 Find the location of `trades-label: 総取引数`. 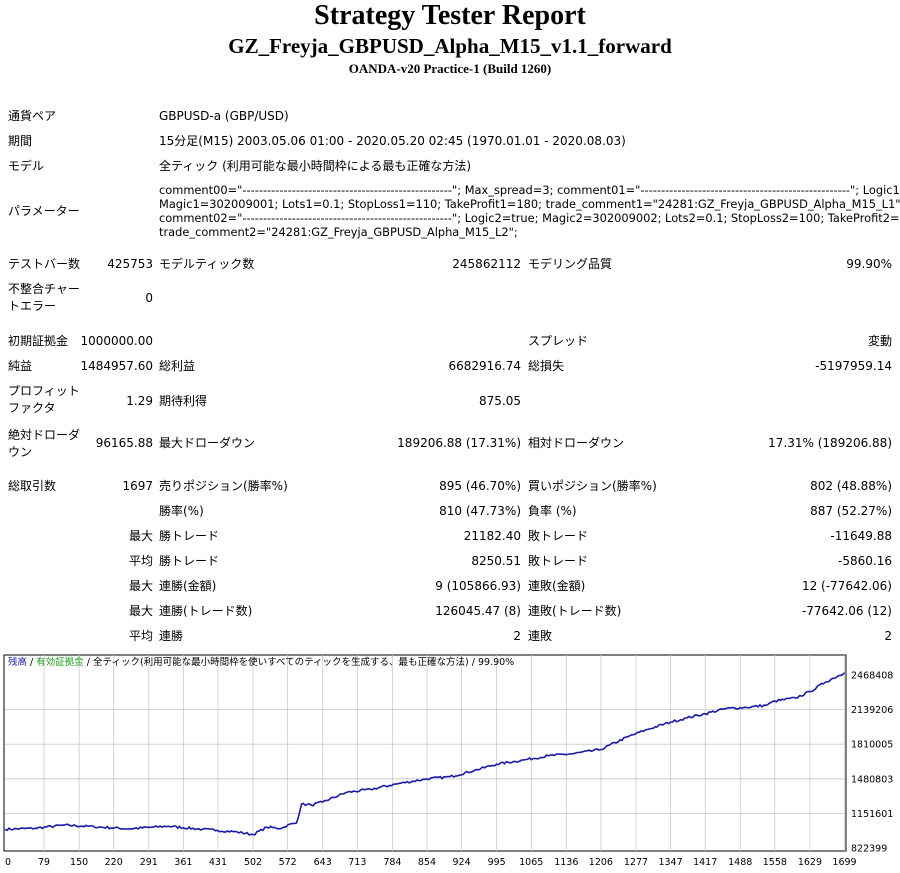

trades-label: 総取引数 is located at coordinates (32, 486).